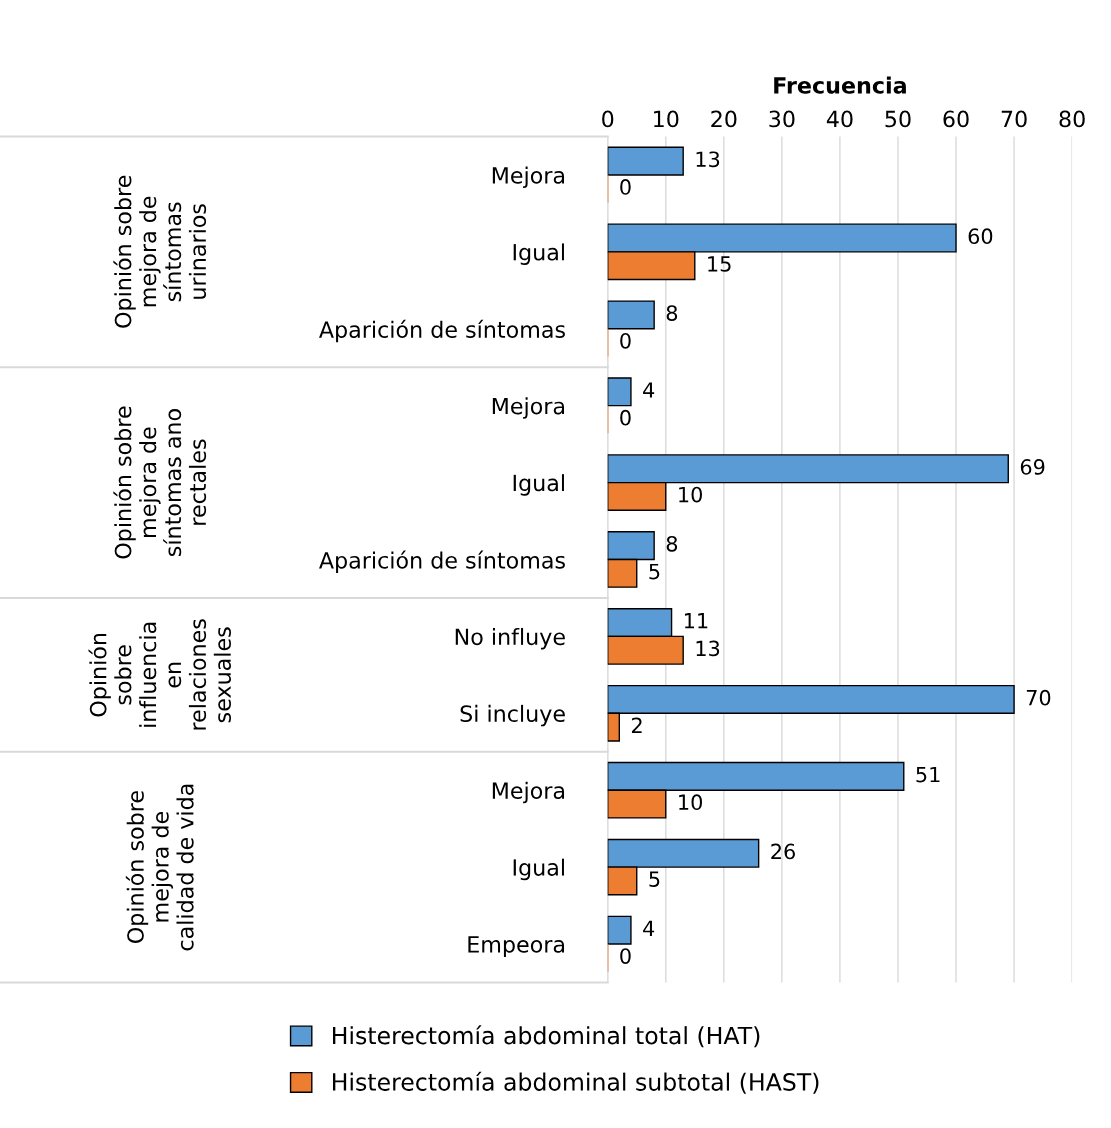 The height and width of the screenshot is (1128, 1111). What do you see at coordinates (724, 119) in the screenshot?
I see `x-tick-label: 20` at bounding box center [724, 119].